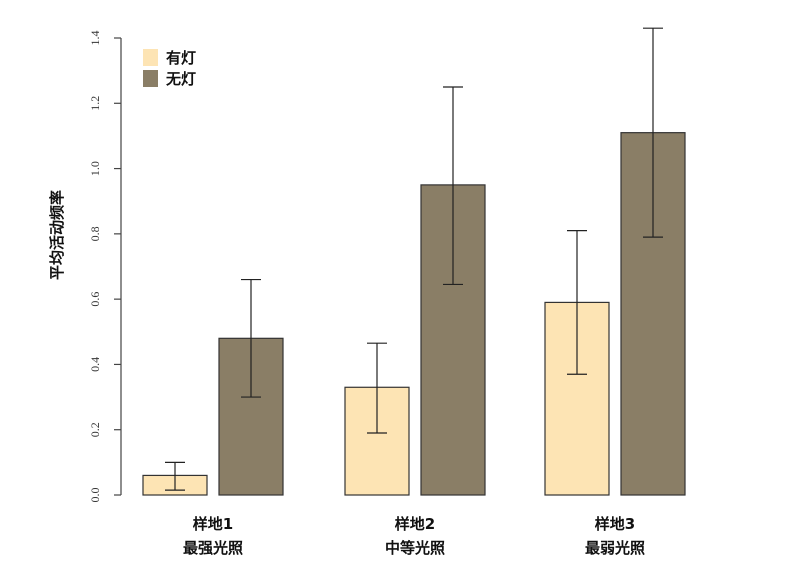 The image size is (800, 569). I want to click on category-sublabel: 最强光照, so click(213, 548).